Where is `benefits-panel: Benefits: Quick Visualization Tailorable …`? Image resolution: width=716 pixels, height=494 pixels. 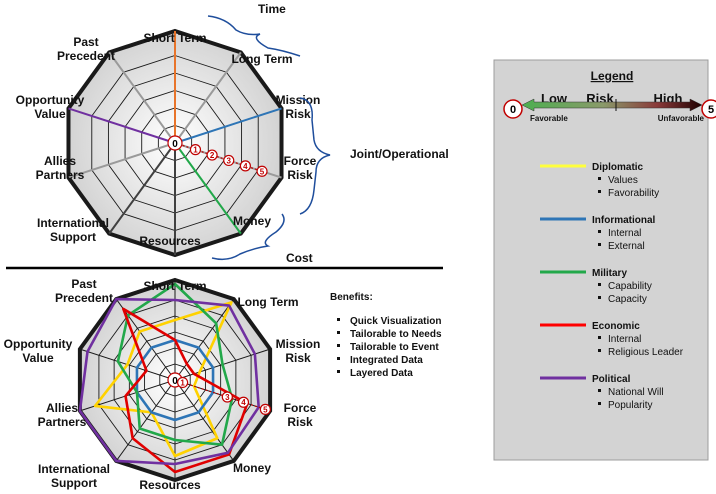
benefits-panel: Benefits: Quick Visualization Tailorable … is located at coordinates (386, 335).